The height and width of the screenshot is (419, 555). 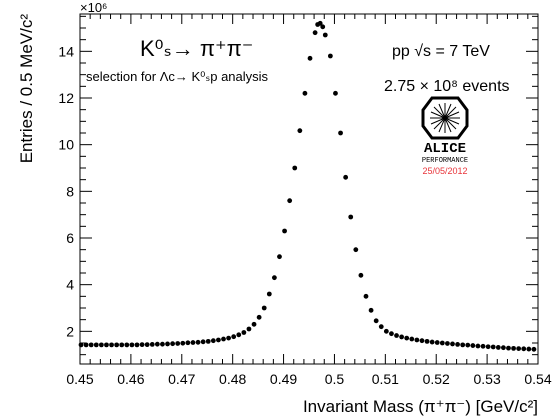 I want to click on x-tick-label-3: 0.48, so click(x=232, y=379).